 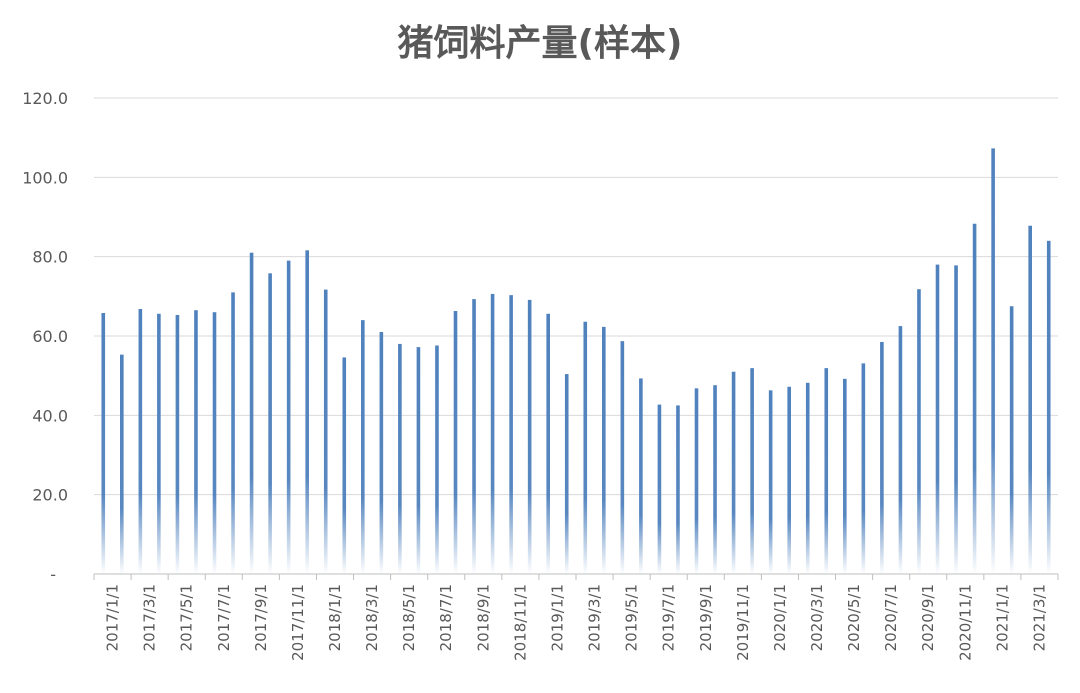 I want to click on x-tick-label: 2020/1/1, so click(x=780, y=617).